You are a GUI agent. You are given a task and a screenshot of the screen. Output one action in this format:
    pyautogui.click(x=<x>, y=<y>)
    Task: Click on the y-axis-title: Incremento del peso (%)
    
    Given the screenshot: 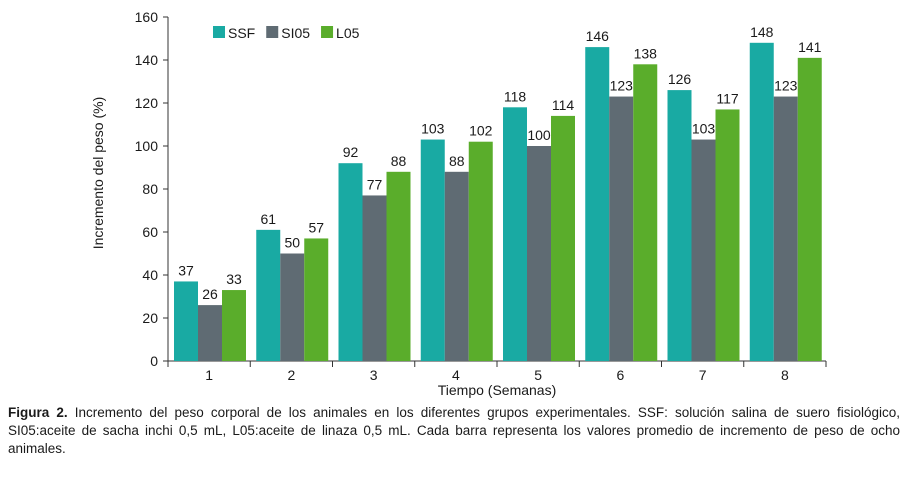 What is the action you would take?
    pyautogui.click(x=98, y=173)
    